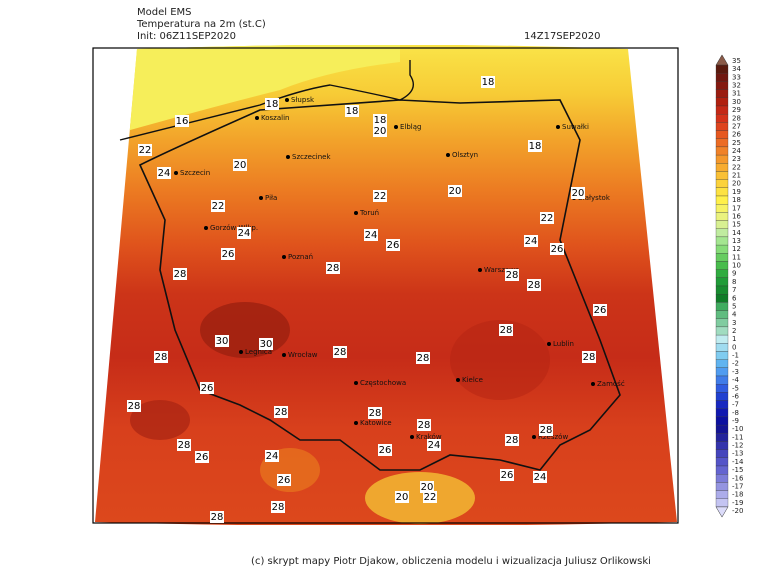 The image size is (768, 580). Describe the element at coordinates (736, 86) in the screenshot. I see `colorbar-label: 32` at that location.